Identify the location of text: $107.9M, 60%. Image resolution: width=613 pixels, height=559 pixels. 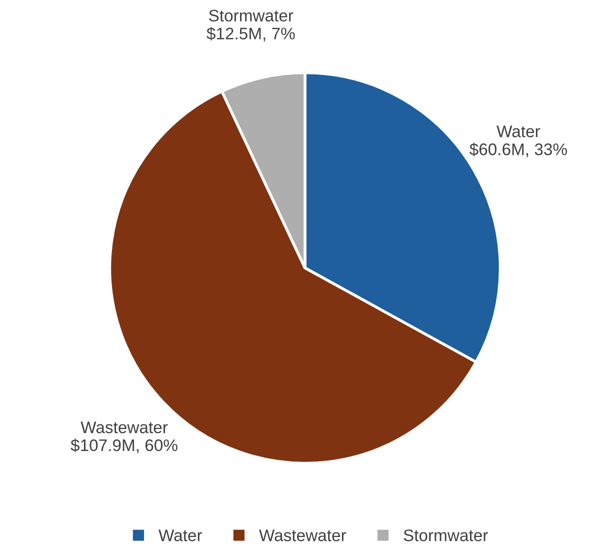
(124, 446).